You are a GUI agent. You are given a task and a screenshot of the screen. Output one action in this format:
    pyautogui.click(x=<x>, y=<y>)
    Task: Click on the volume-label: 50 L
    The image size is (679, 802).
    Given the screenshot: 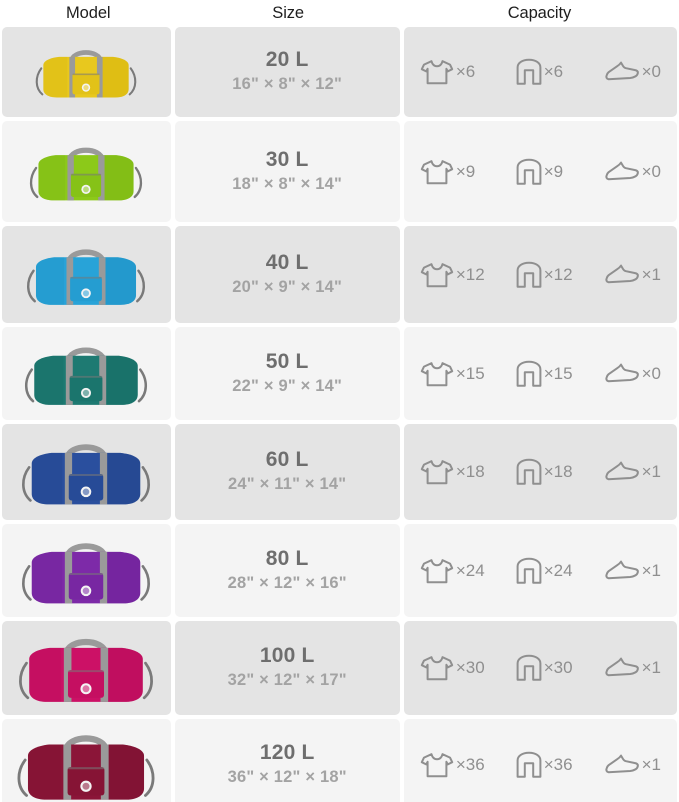 What is the action you would take?
    pyautogui.click(x=287, y=361)
    